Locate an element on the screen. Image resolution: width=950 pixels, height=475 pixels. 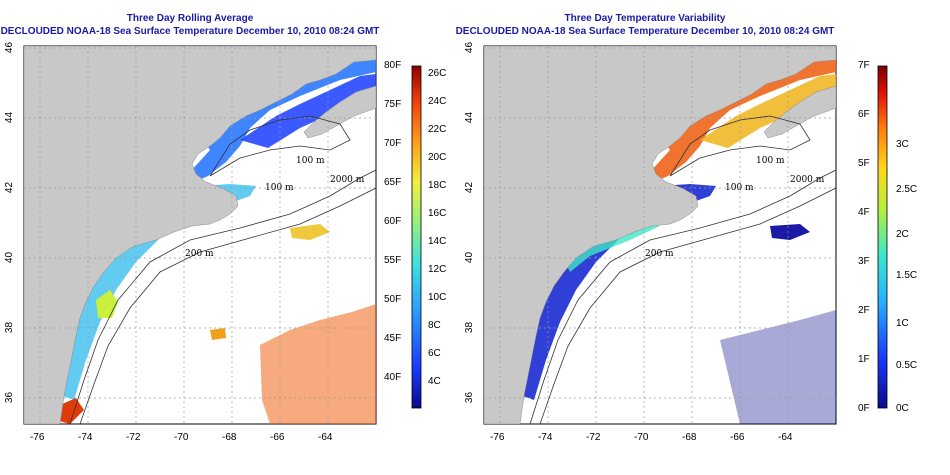
cb-left-c-label: 8C is located at coordinates (434, 325).